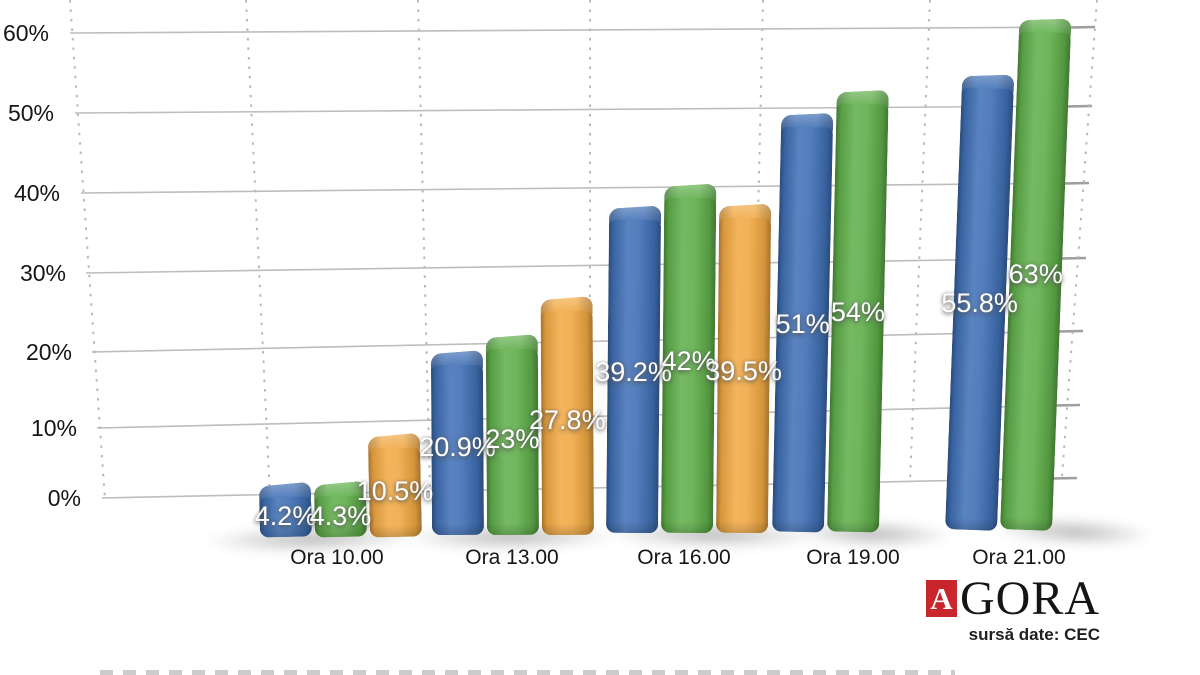  Describe the element at coordinates (684, 557) in the screenshot. I see `x-category-label: Ora 16.00` at that location.